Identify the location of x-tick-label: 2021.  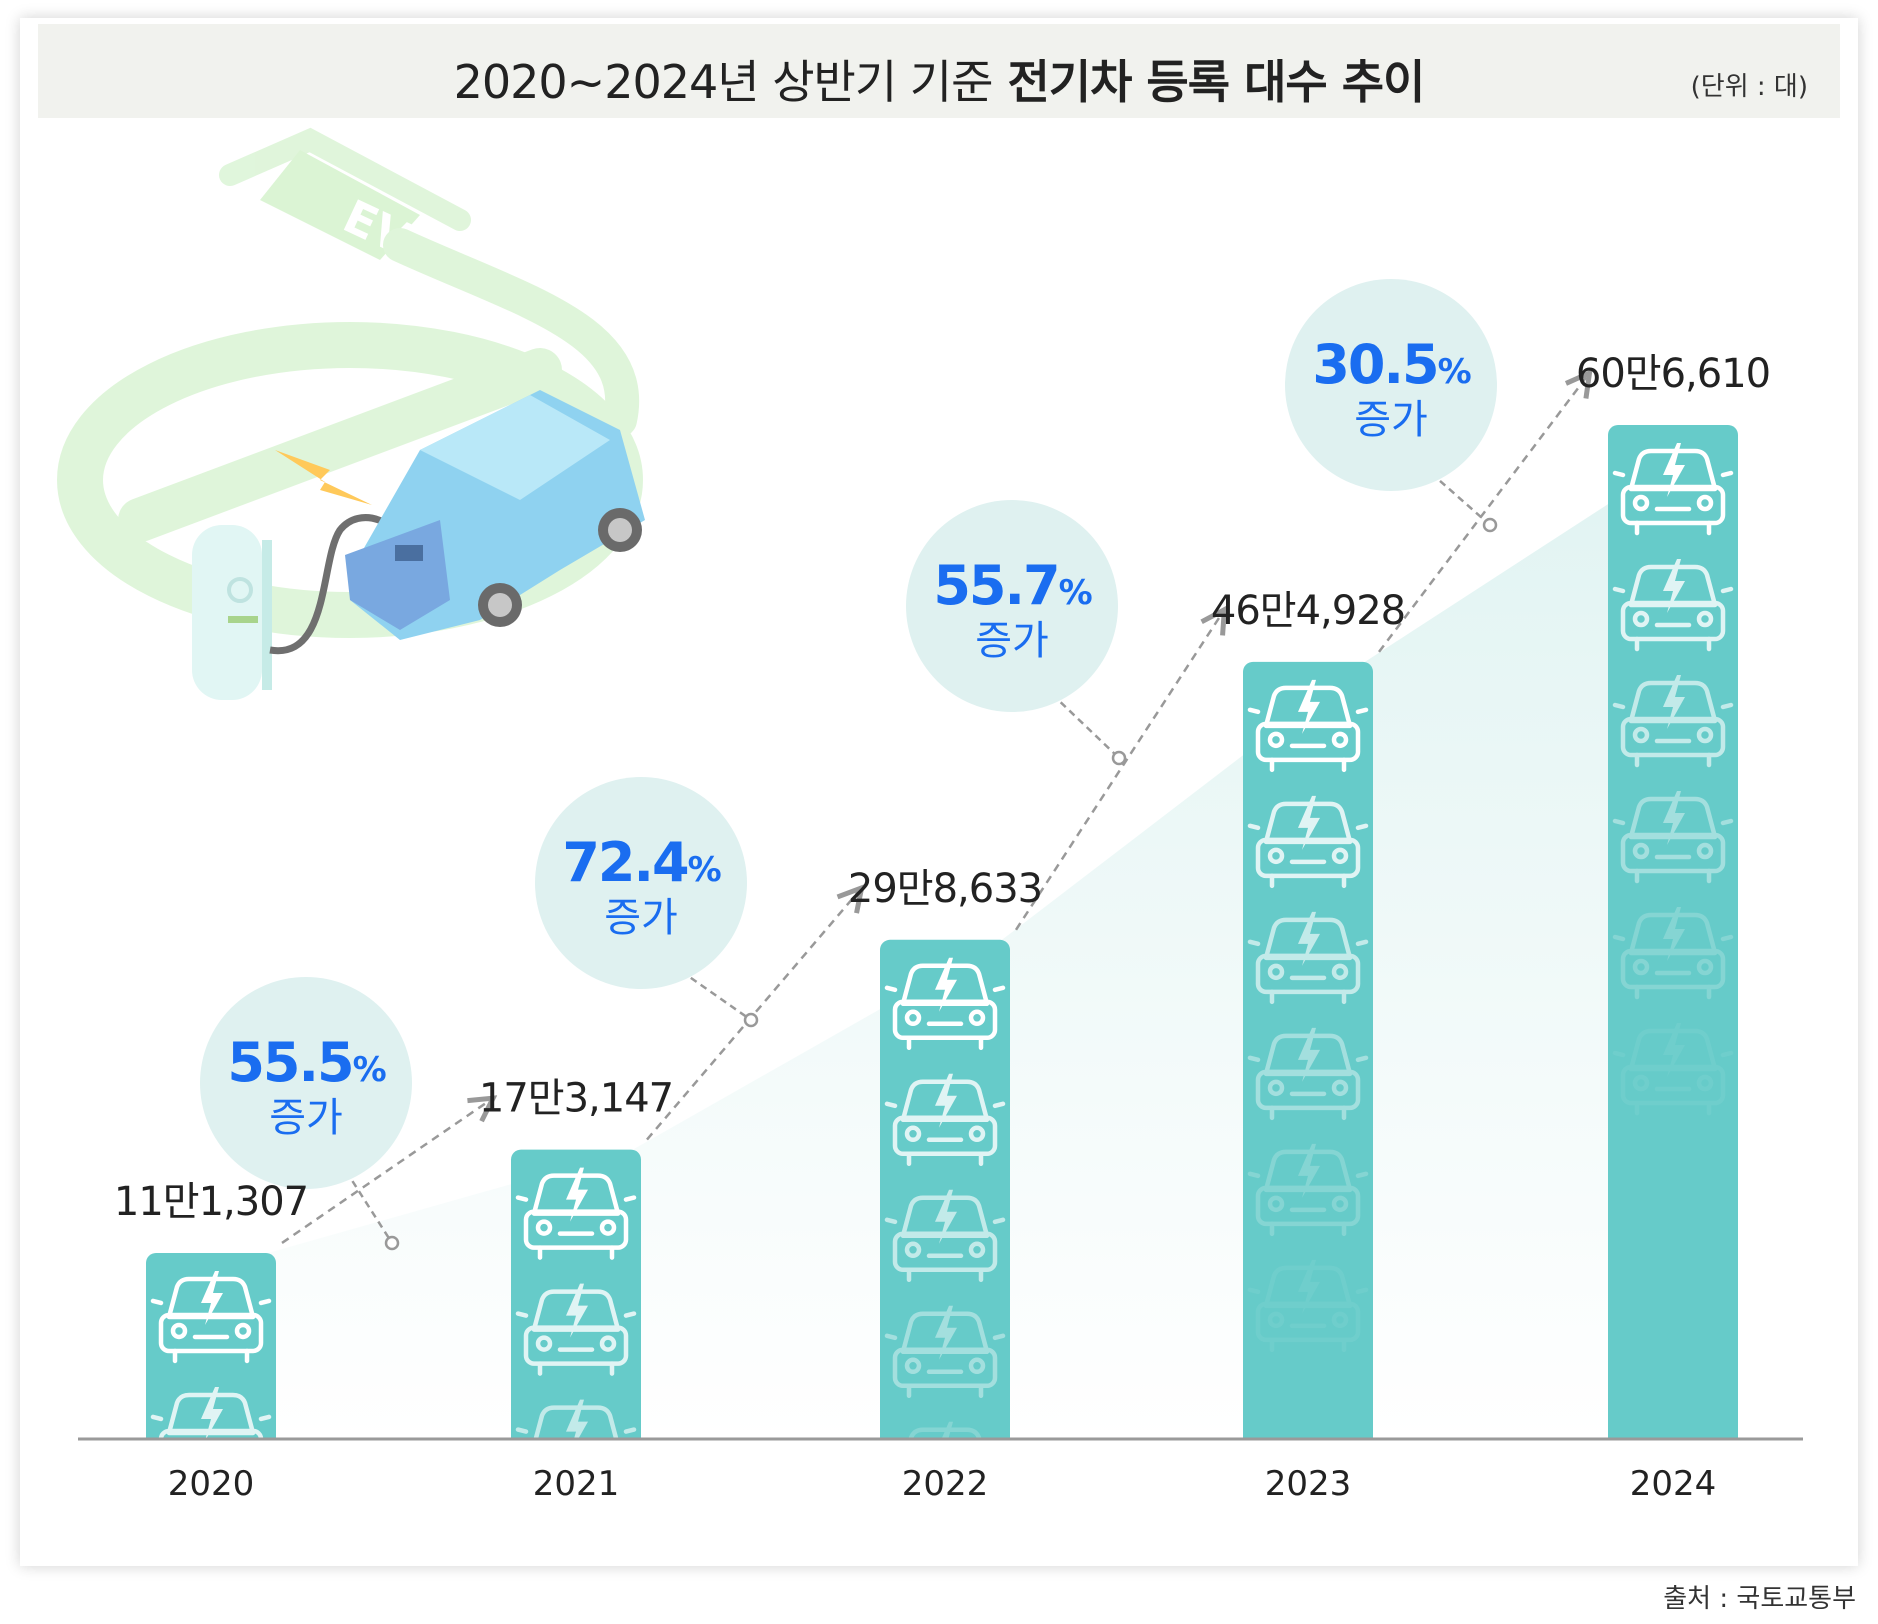
(576, 1484).